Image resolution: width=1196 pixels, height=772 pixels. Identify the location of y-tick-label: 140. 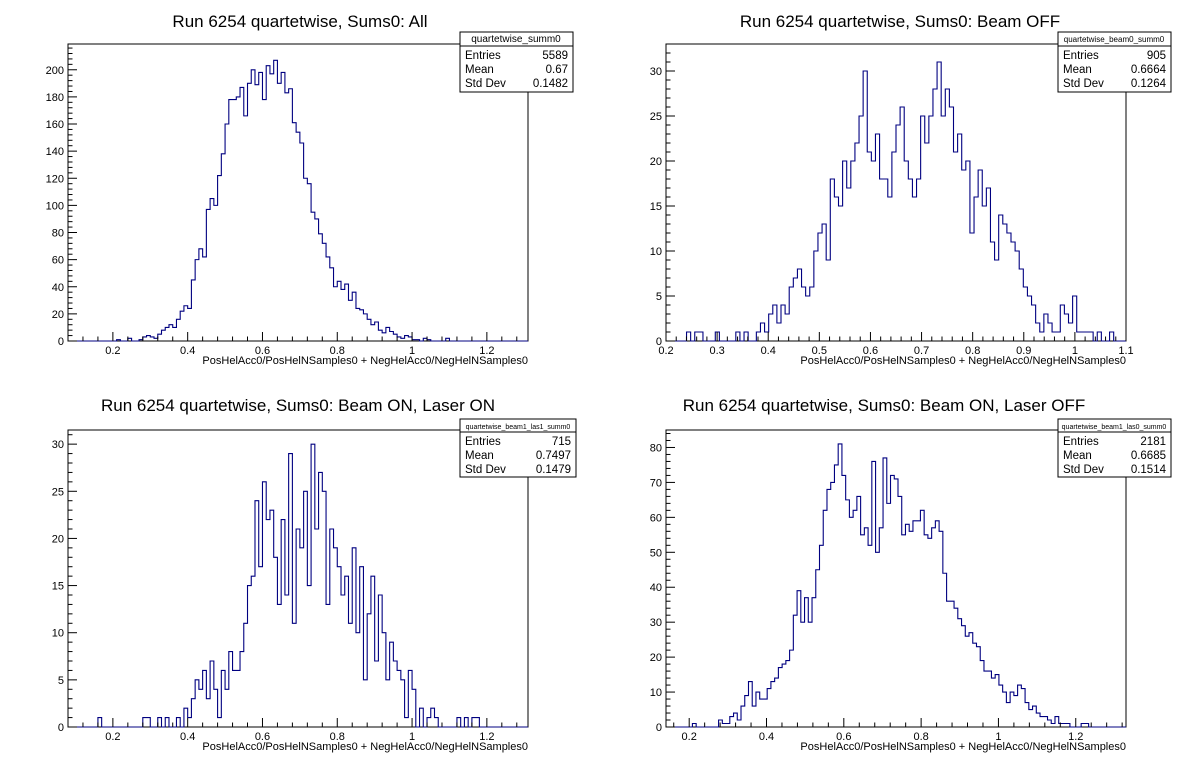
(55, 152).